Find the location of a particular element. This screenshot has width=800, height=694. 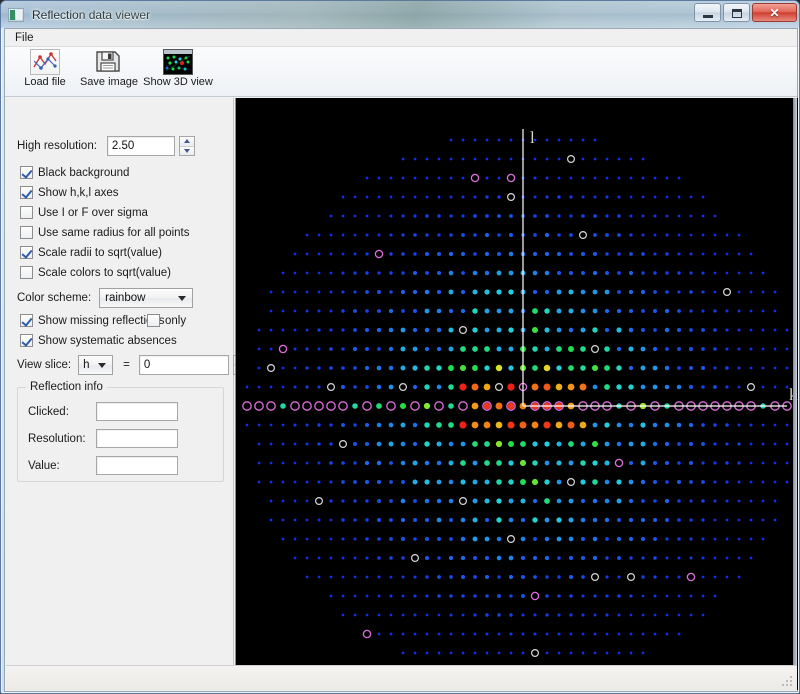

checkbox-use-same-radius: Use same radius for all points is located at coordinates (104, 232).